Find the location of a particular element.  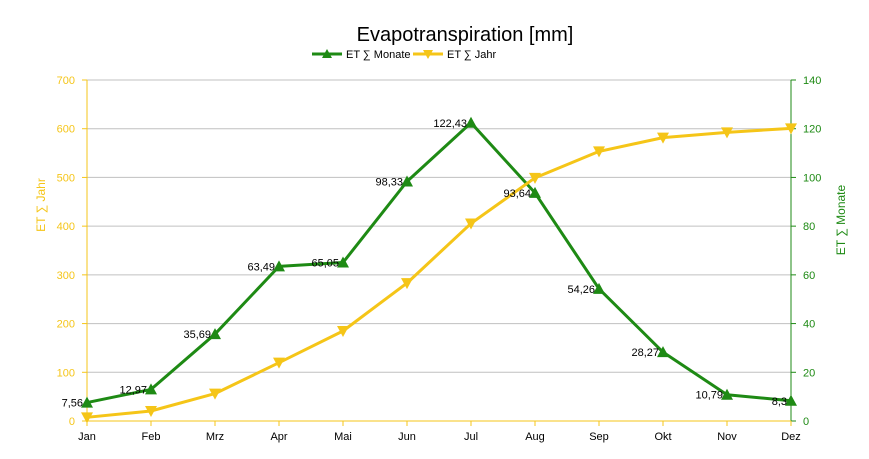

x-tick-label: Mrz is located at coordinates (215, 437).